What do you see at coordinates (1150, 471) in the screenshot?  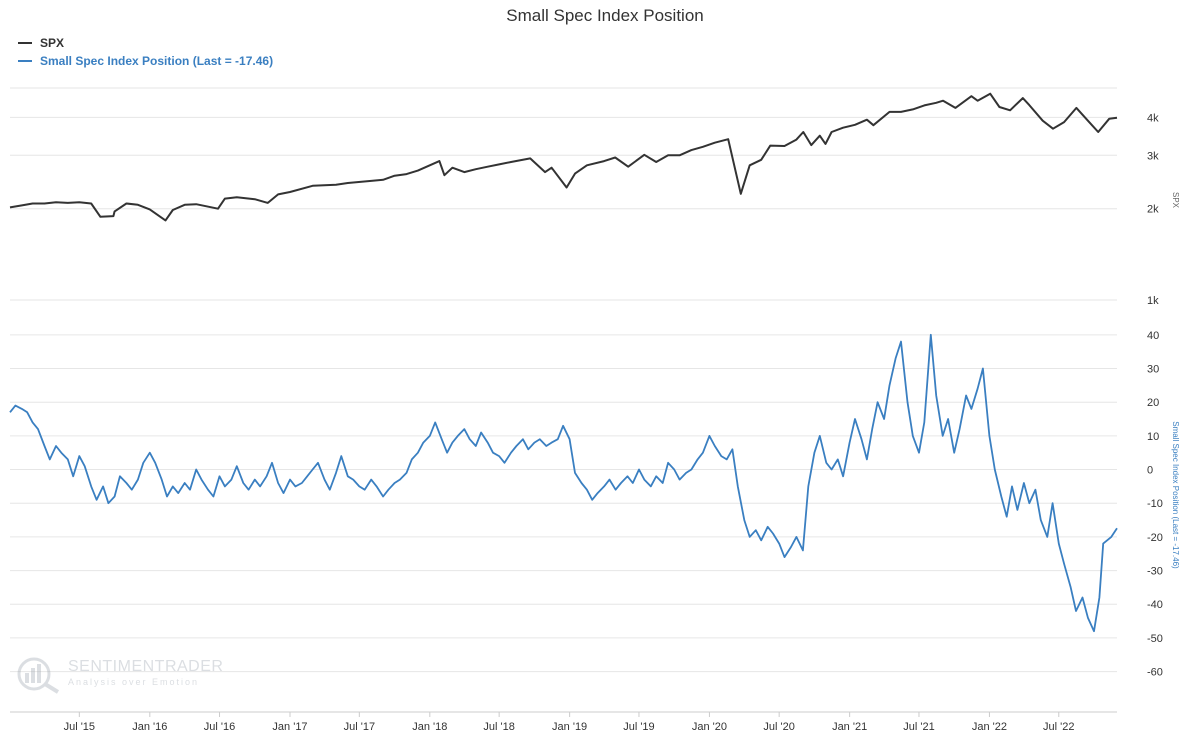 I see `spec-y-tick-label: 0` at bounding box center [1150, 471].